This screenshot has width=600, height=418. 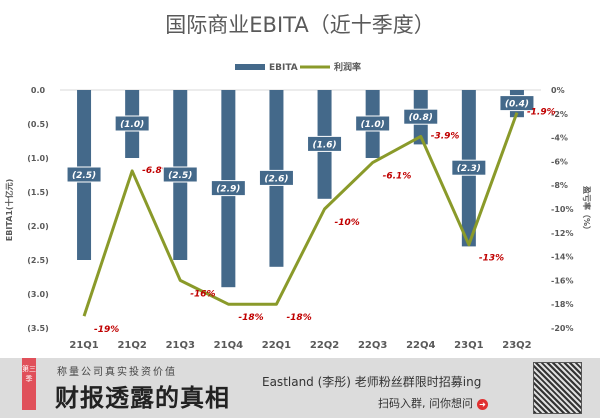 I want to click on legend-ebita-label: EBITA, so click(x=283, y=68).